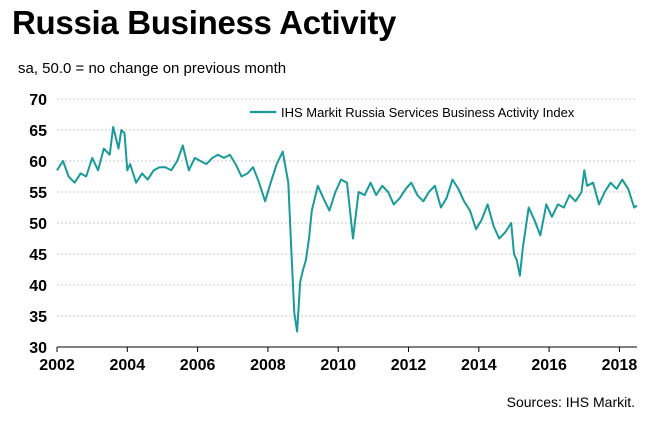  Describe the element at coordinates (549, 365) in the screenshot. I see `x-tick-label: 2016` at that location.